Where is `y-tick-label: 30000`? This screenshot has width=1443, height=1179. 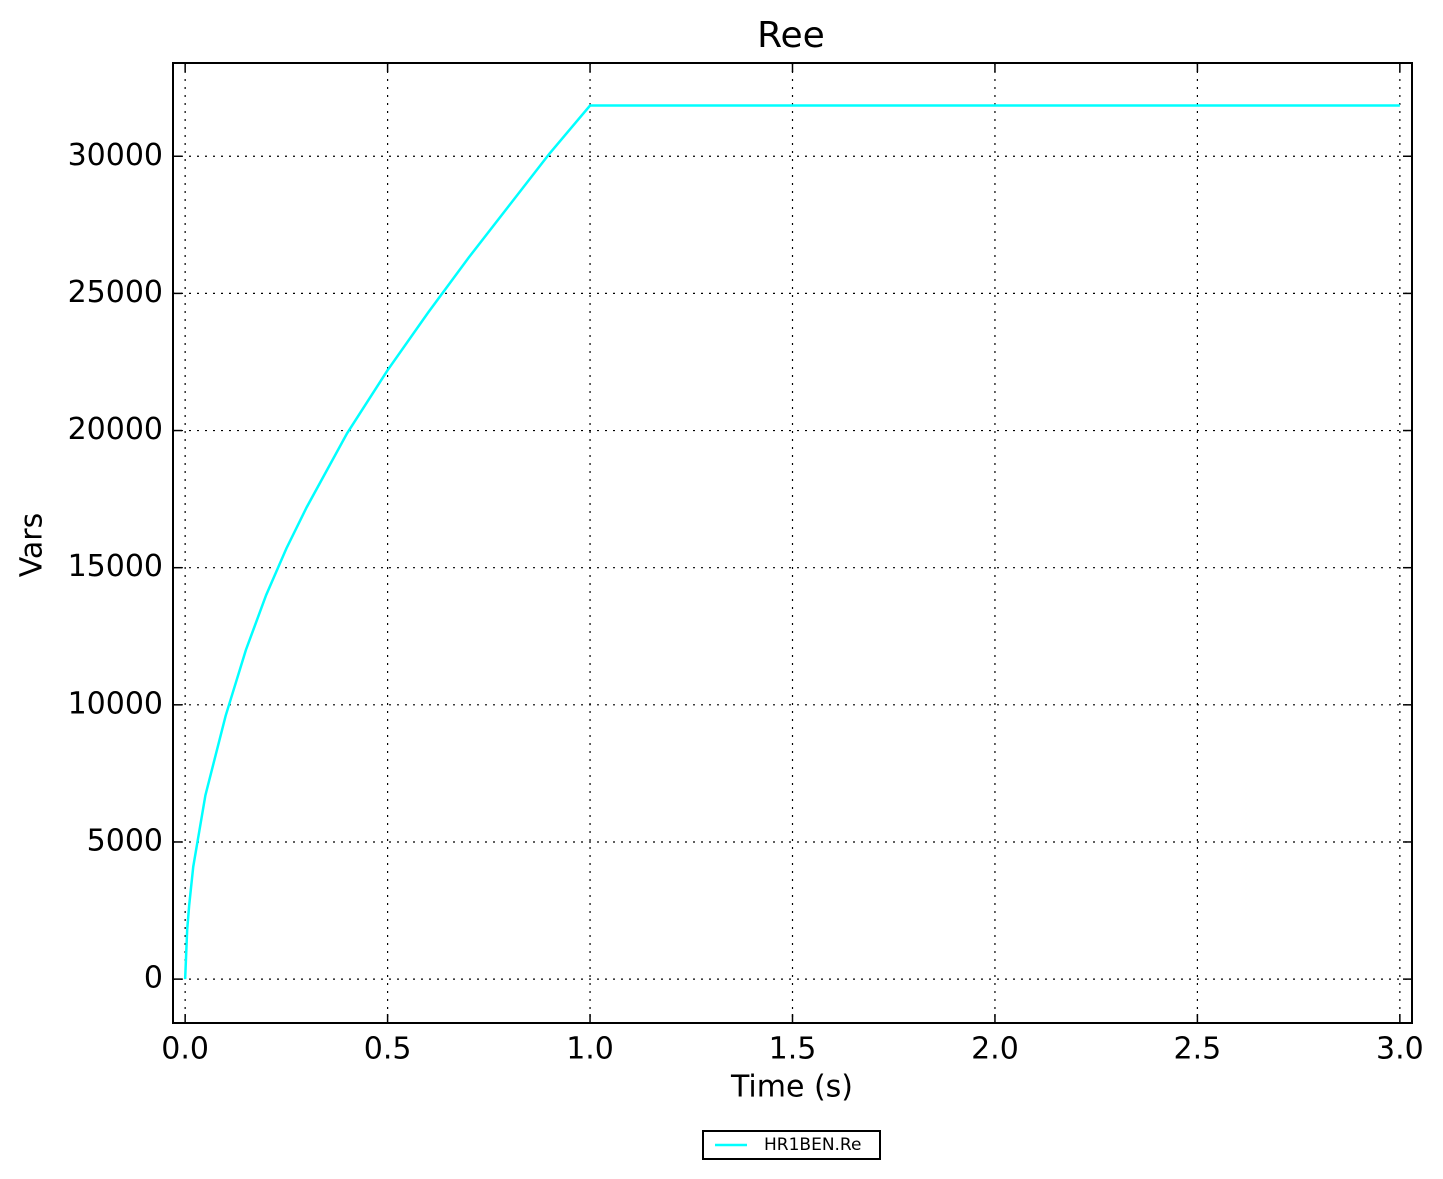
y-tick-label: 30000 is located at coordinates (115, 155).